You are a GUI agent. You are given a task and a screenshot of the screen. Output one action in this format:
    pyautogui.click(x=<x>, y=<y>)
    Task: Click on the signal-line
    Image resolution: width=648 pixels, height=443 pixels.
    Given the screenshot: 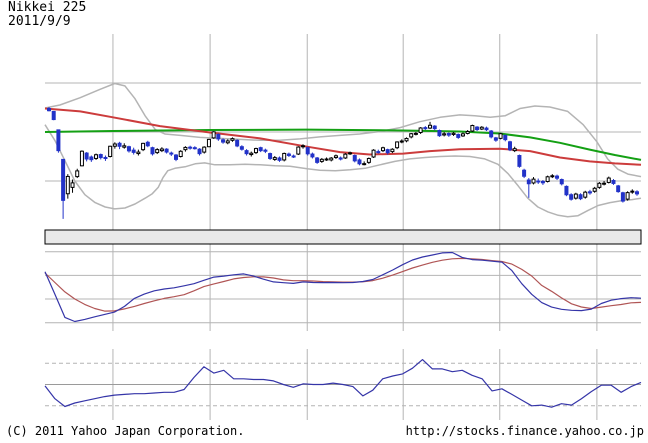 What is the action you would take?
    pyautogui.click(x=343, y=284)
    